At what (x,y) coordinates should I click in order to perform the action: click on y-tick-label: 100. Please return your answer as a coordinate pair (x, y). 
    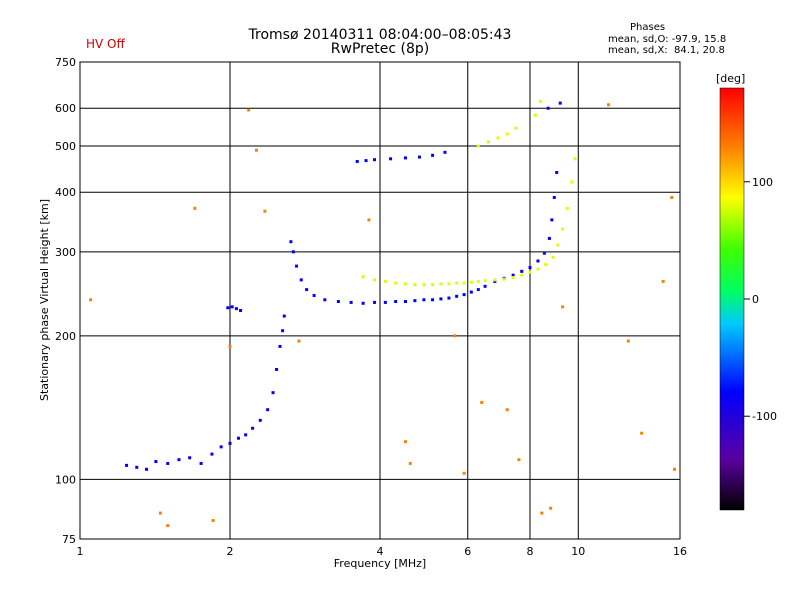
    Looking at the image, I should click on (65, 479).